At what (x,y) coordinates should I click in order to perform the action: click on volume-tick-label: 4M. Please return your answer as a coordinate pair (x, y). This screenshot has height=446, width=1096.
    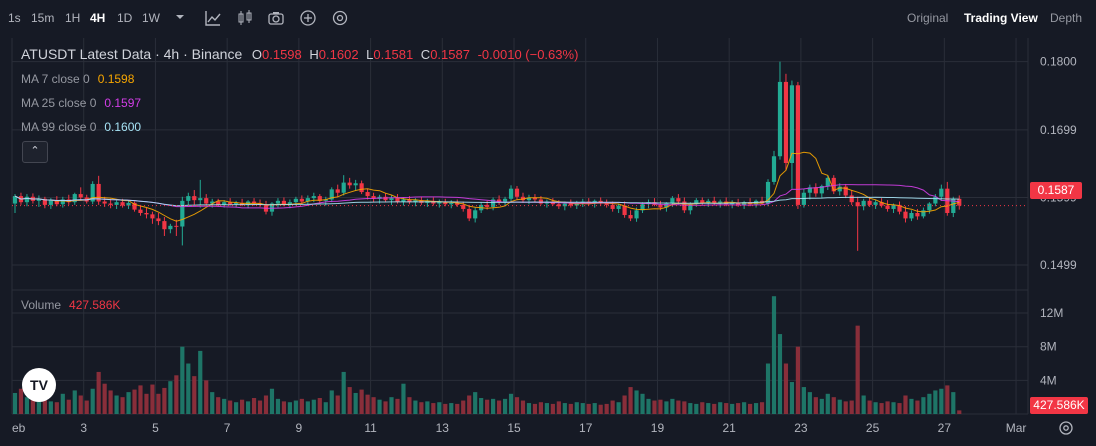
    Looking at the image, I should click on (1048, 380).